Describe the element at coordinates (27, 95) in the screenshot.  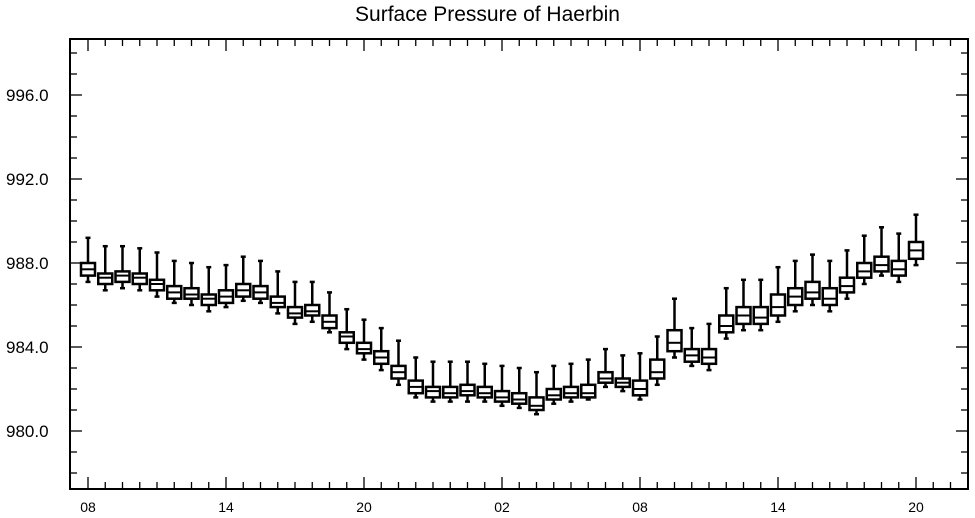
I see `y-tick-label: 996.0` at that location.